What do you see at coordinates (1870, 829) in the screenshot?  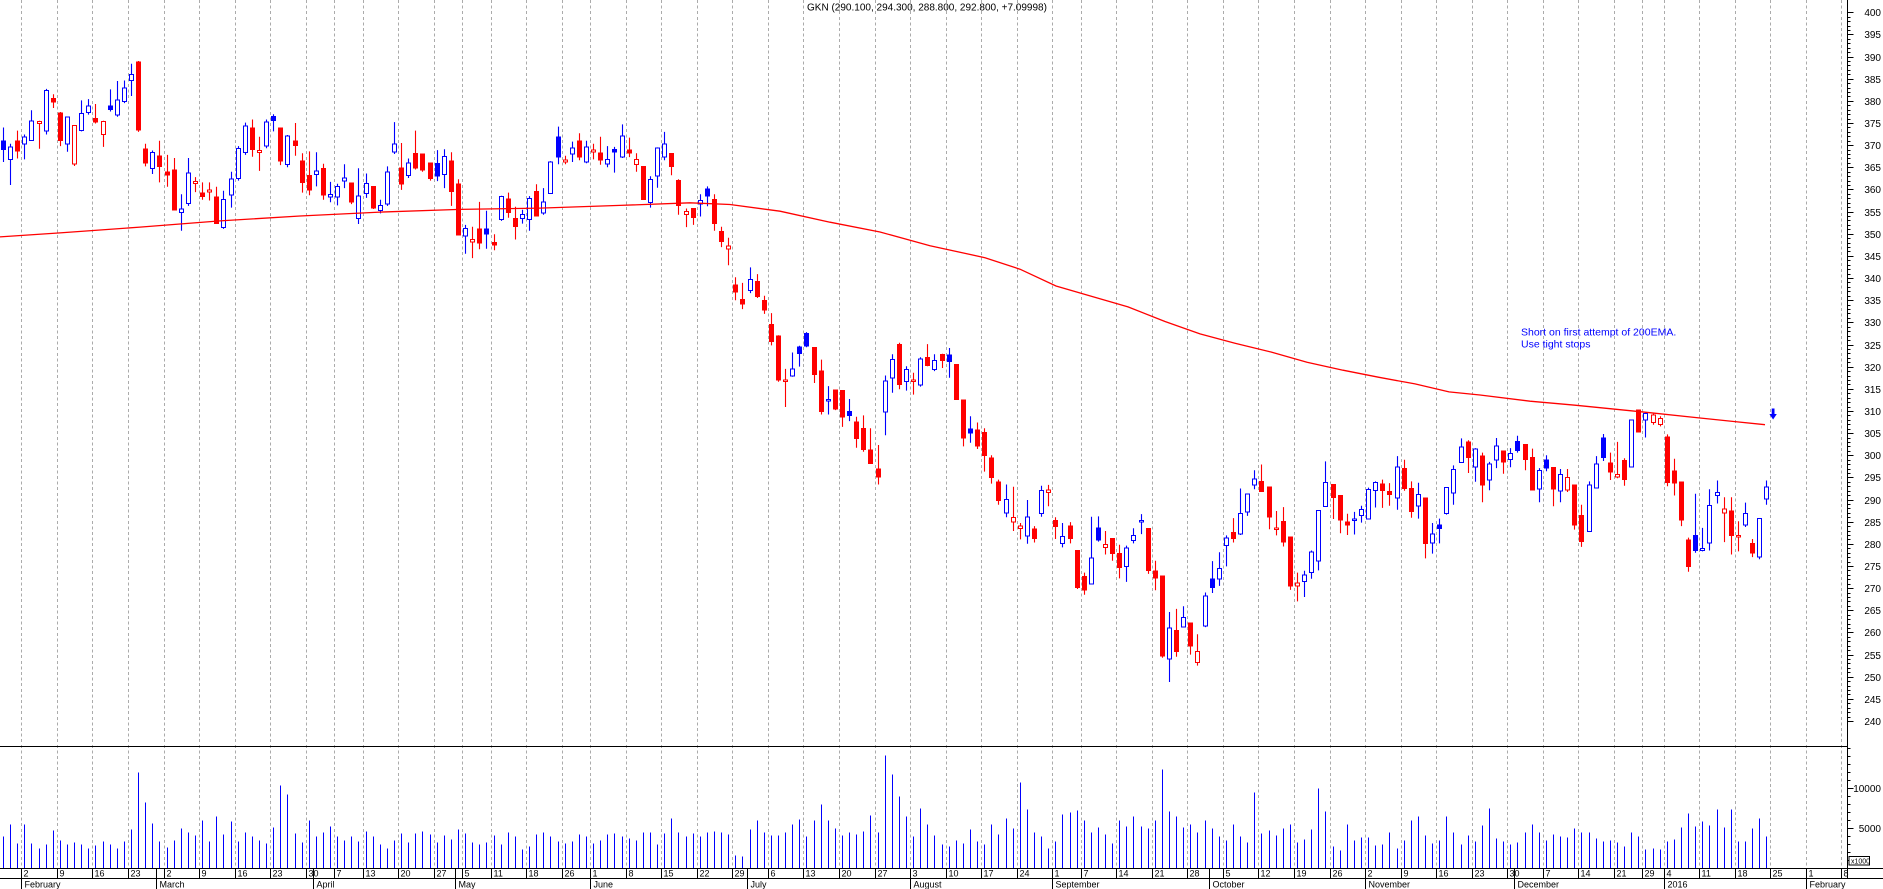 I see `svg-text: 5000` at bounding box center [1870, 829].